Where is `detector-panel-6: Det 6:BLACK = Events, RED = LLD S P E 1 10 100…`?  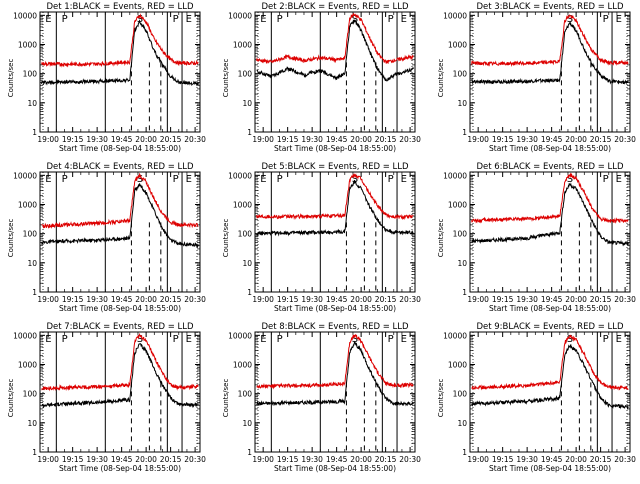 detector-panel-6: Det 6:BLACK = Events, RED = LLD S P E 1 10 100… is located at coordinates (536, 237).